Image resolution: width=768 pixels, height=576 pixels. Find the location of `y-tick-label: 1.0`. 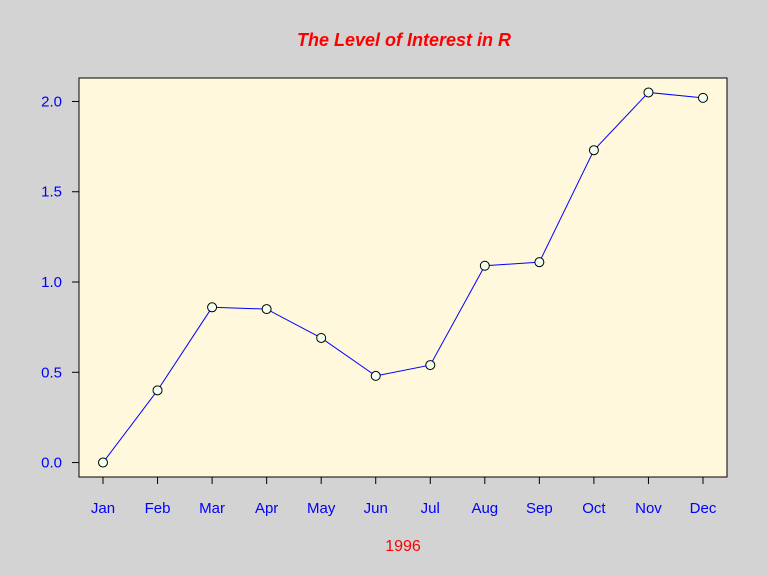

y-tick-label: 1.0 is located at coordinates (51, 282).